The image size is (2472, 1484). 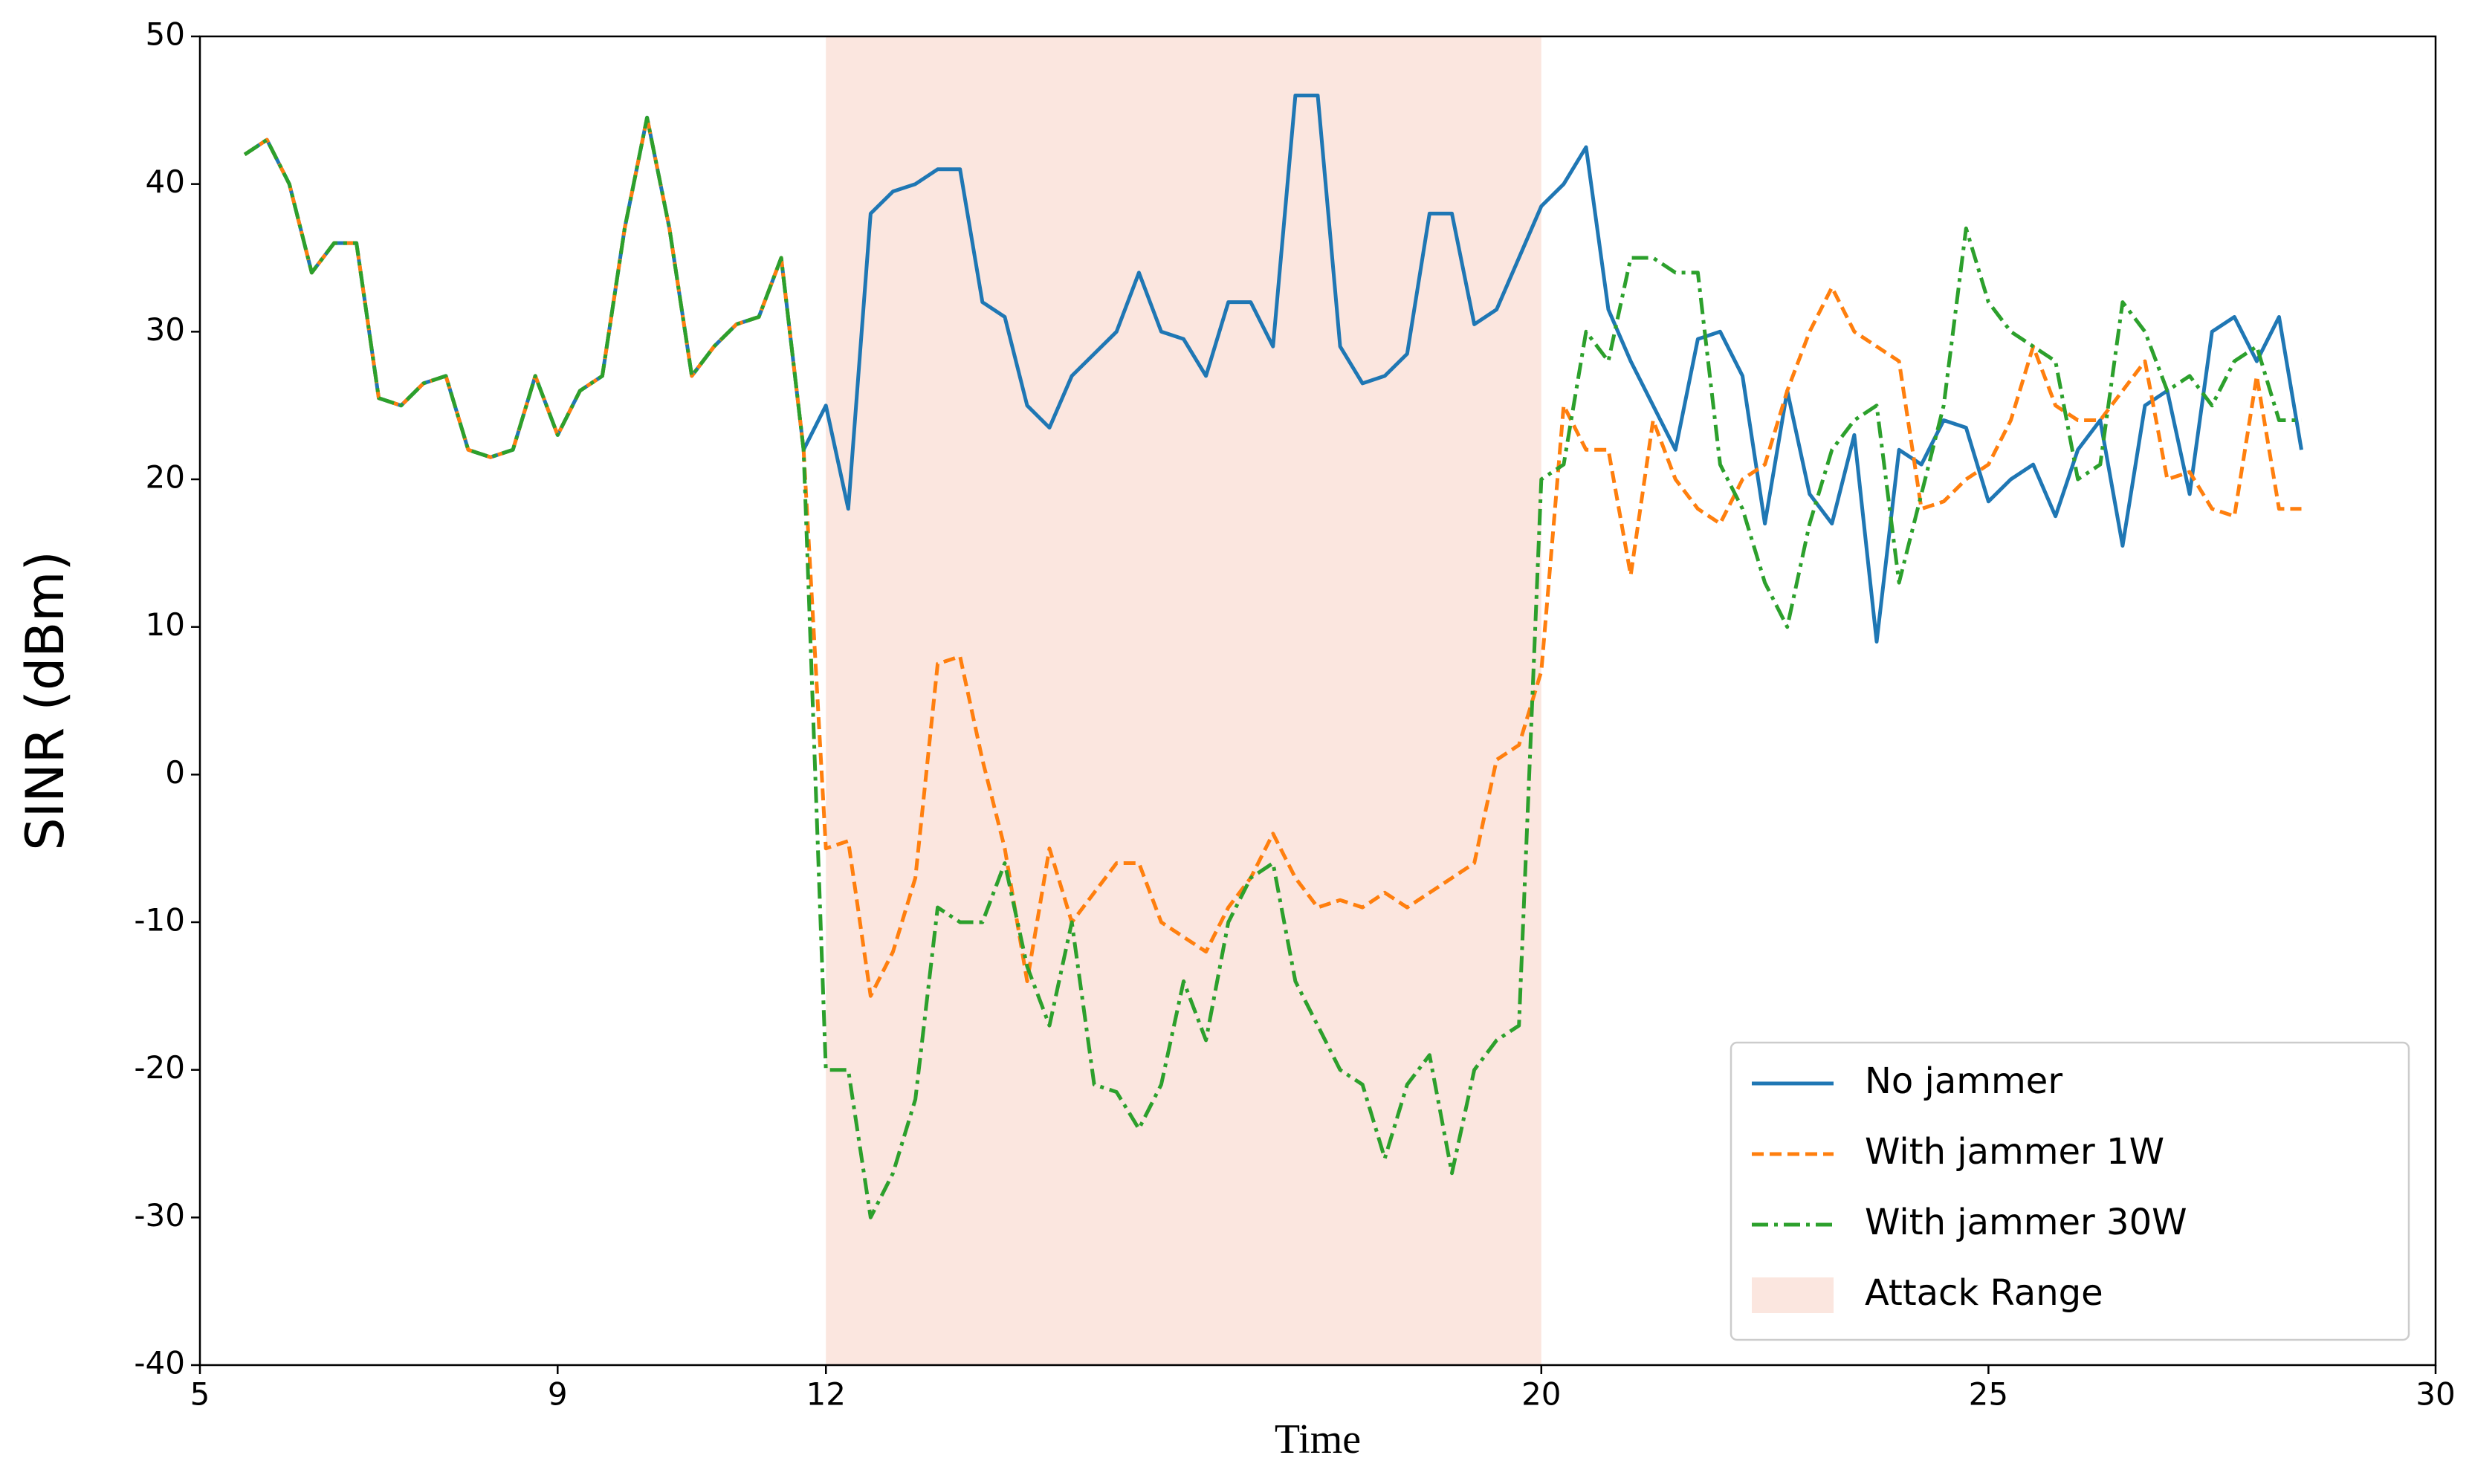 I want to click on y-tick-label: 0, so click(x=175, y=772).